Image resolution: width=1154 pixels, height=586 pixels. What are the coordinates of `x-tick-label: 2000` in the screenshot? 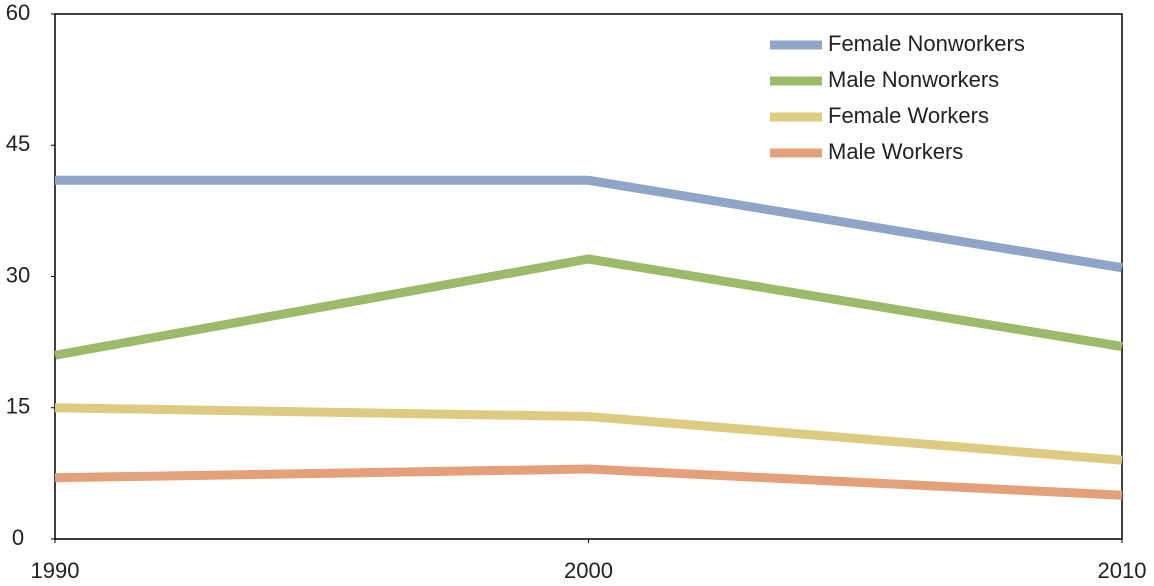 It's located at (588, 570).